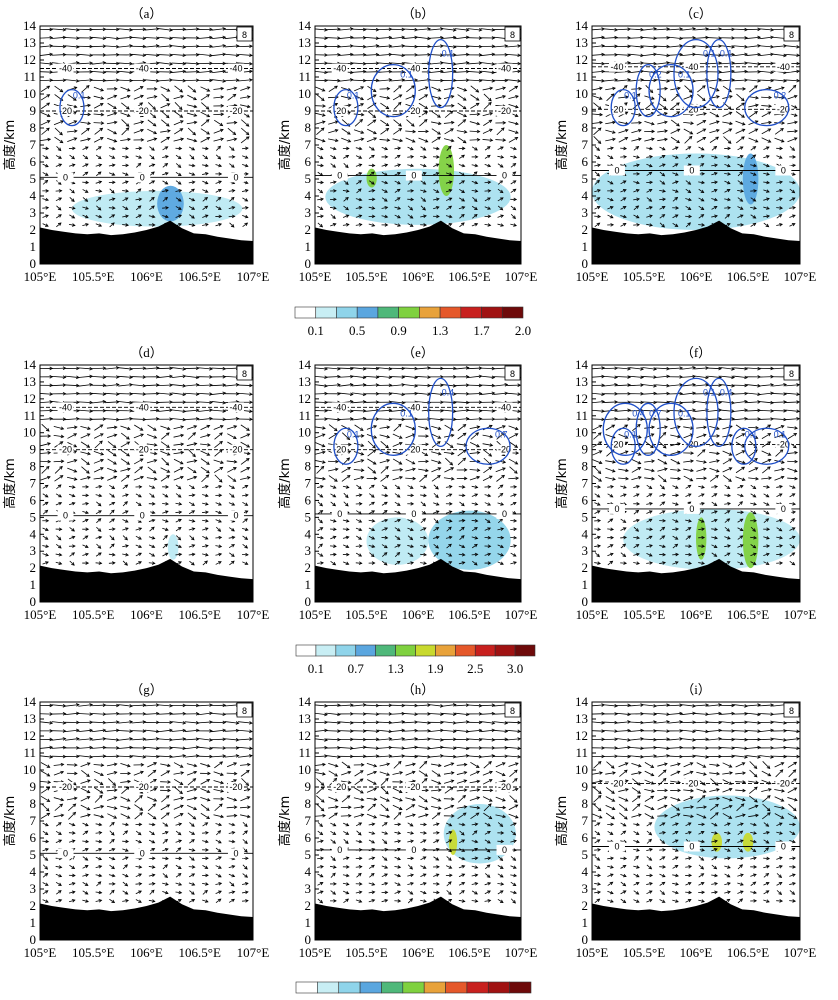 This screenshot has width=838, height=1000. What do you see at coordinates (33, 499) in the screenshot?
I see `y-tick-label: 6` at bounding box center [33, 499].